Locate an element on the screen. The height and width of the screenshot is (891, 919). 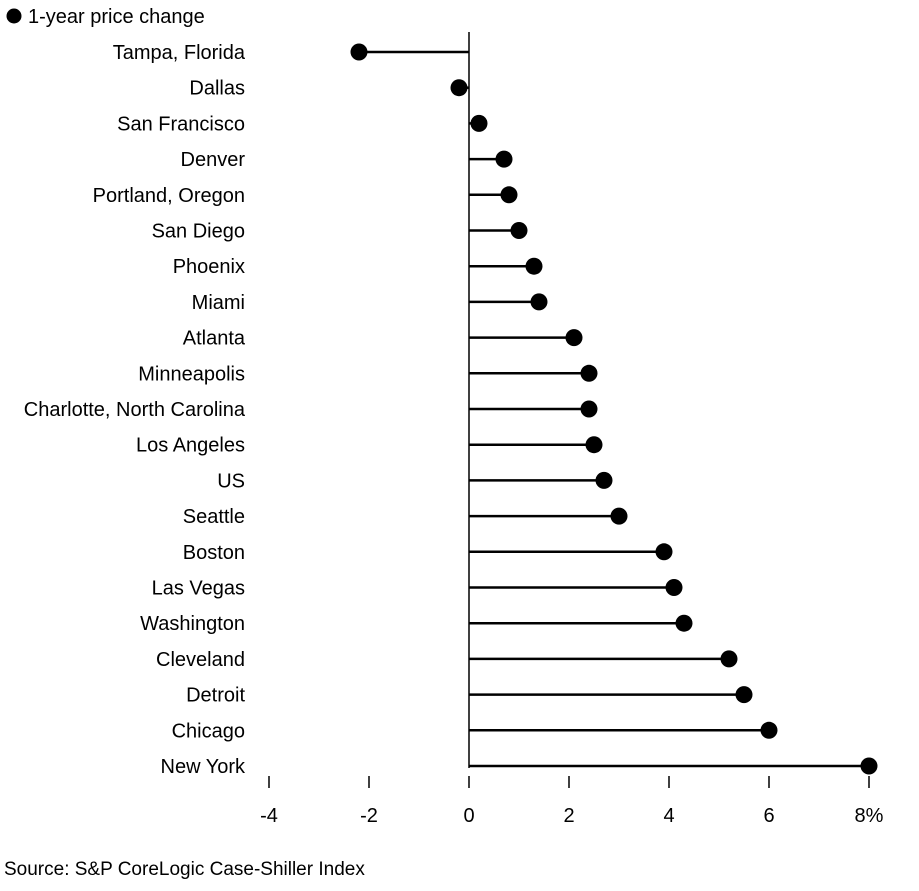
source-note: Source: S&P CoreLogic Case-Shiller Index is located at coordinates (184, 869).